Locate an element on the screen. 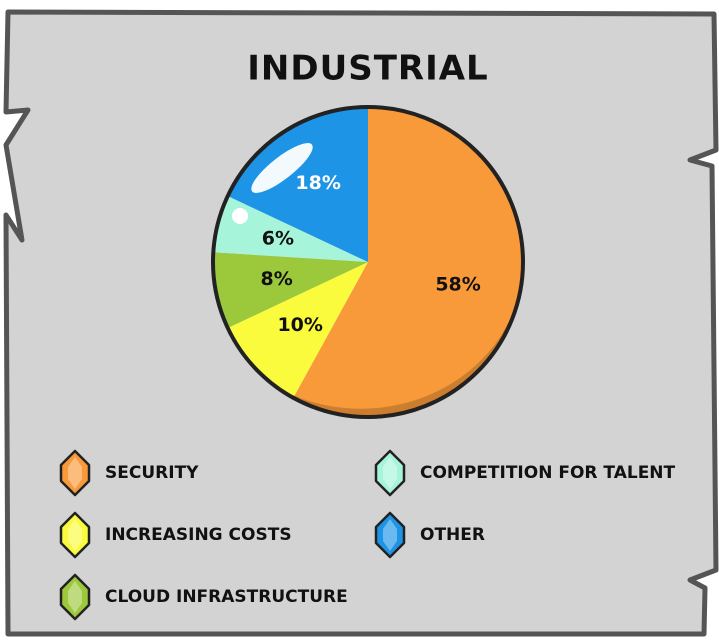 Image resolution: width=719 pixels, height=641 pixels. data-label: 6% is located at coordinates (278, 238).